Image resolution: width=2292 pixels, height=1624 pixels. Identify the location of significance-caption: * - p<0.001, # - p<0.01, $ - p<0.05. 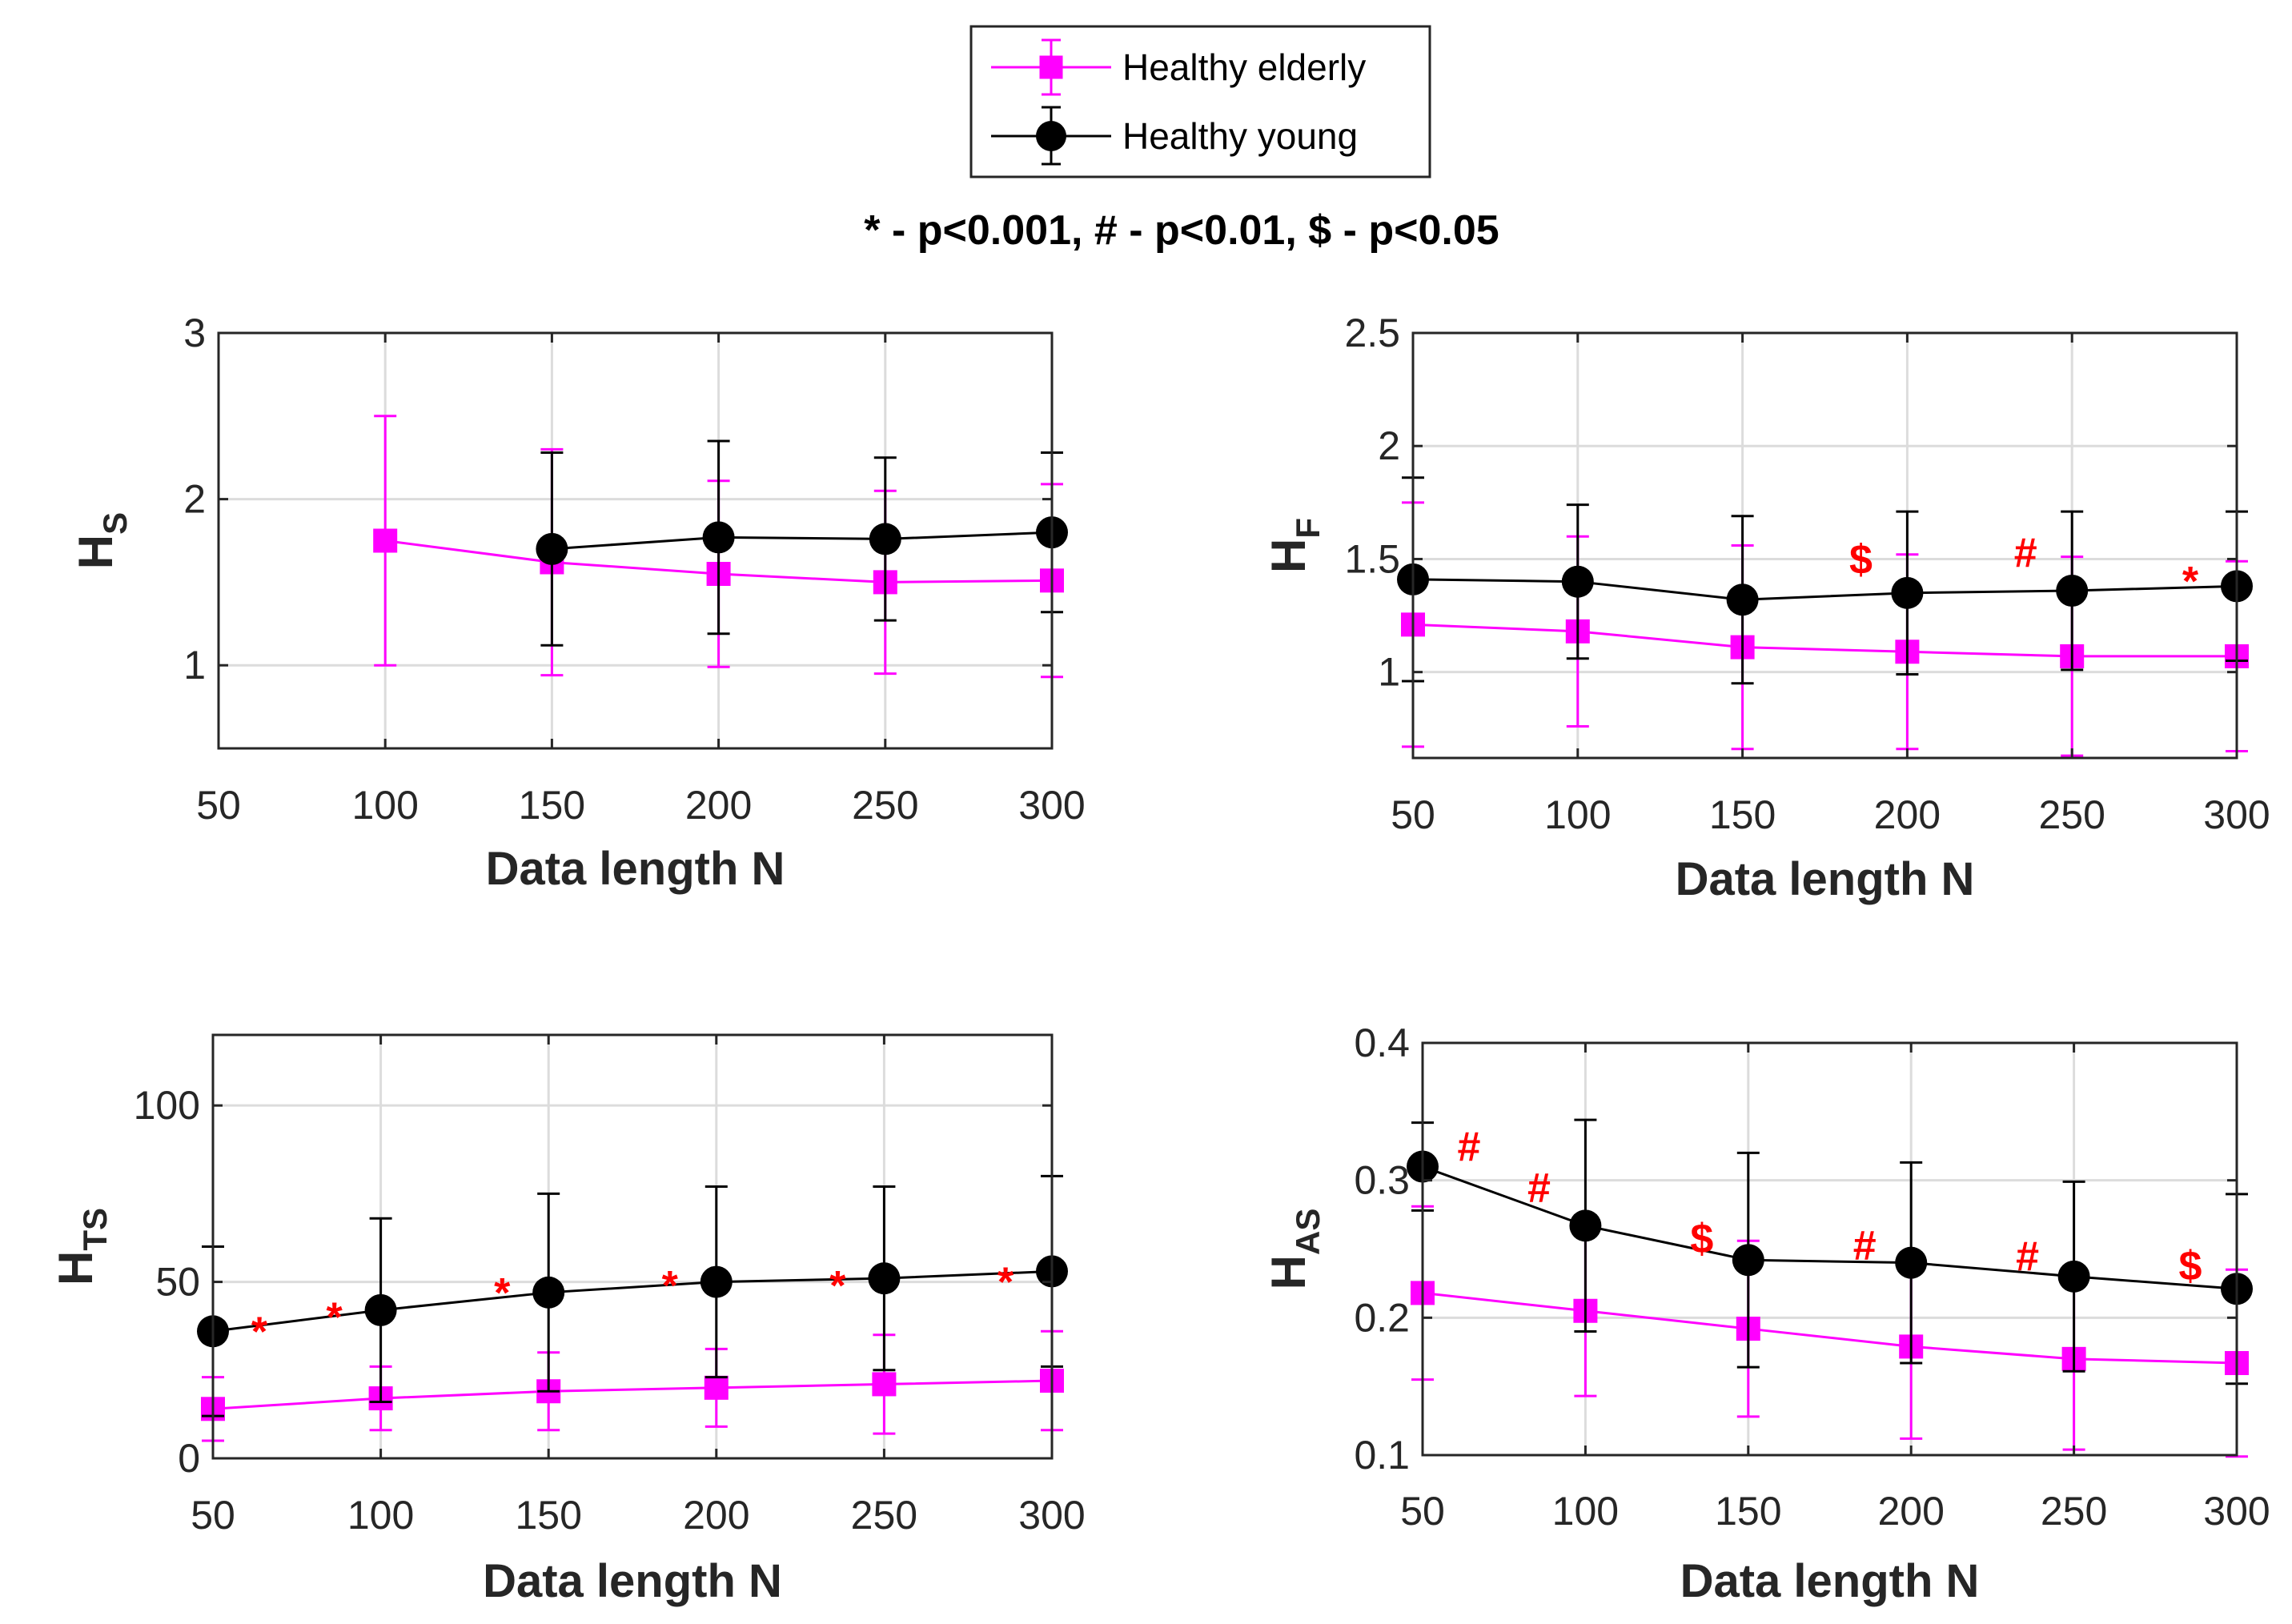
(1181, 230).